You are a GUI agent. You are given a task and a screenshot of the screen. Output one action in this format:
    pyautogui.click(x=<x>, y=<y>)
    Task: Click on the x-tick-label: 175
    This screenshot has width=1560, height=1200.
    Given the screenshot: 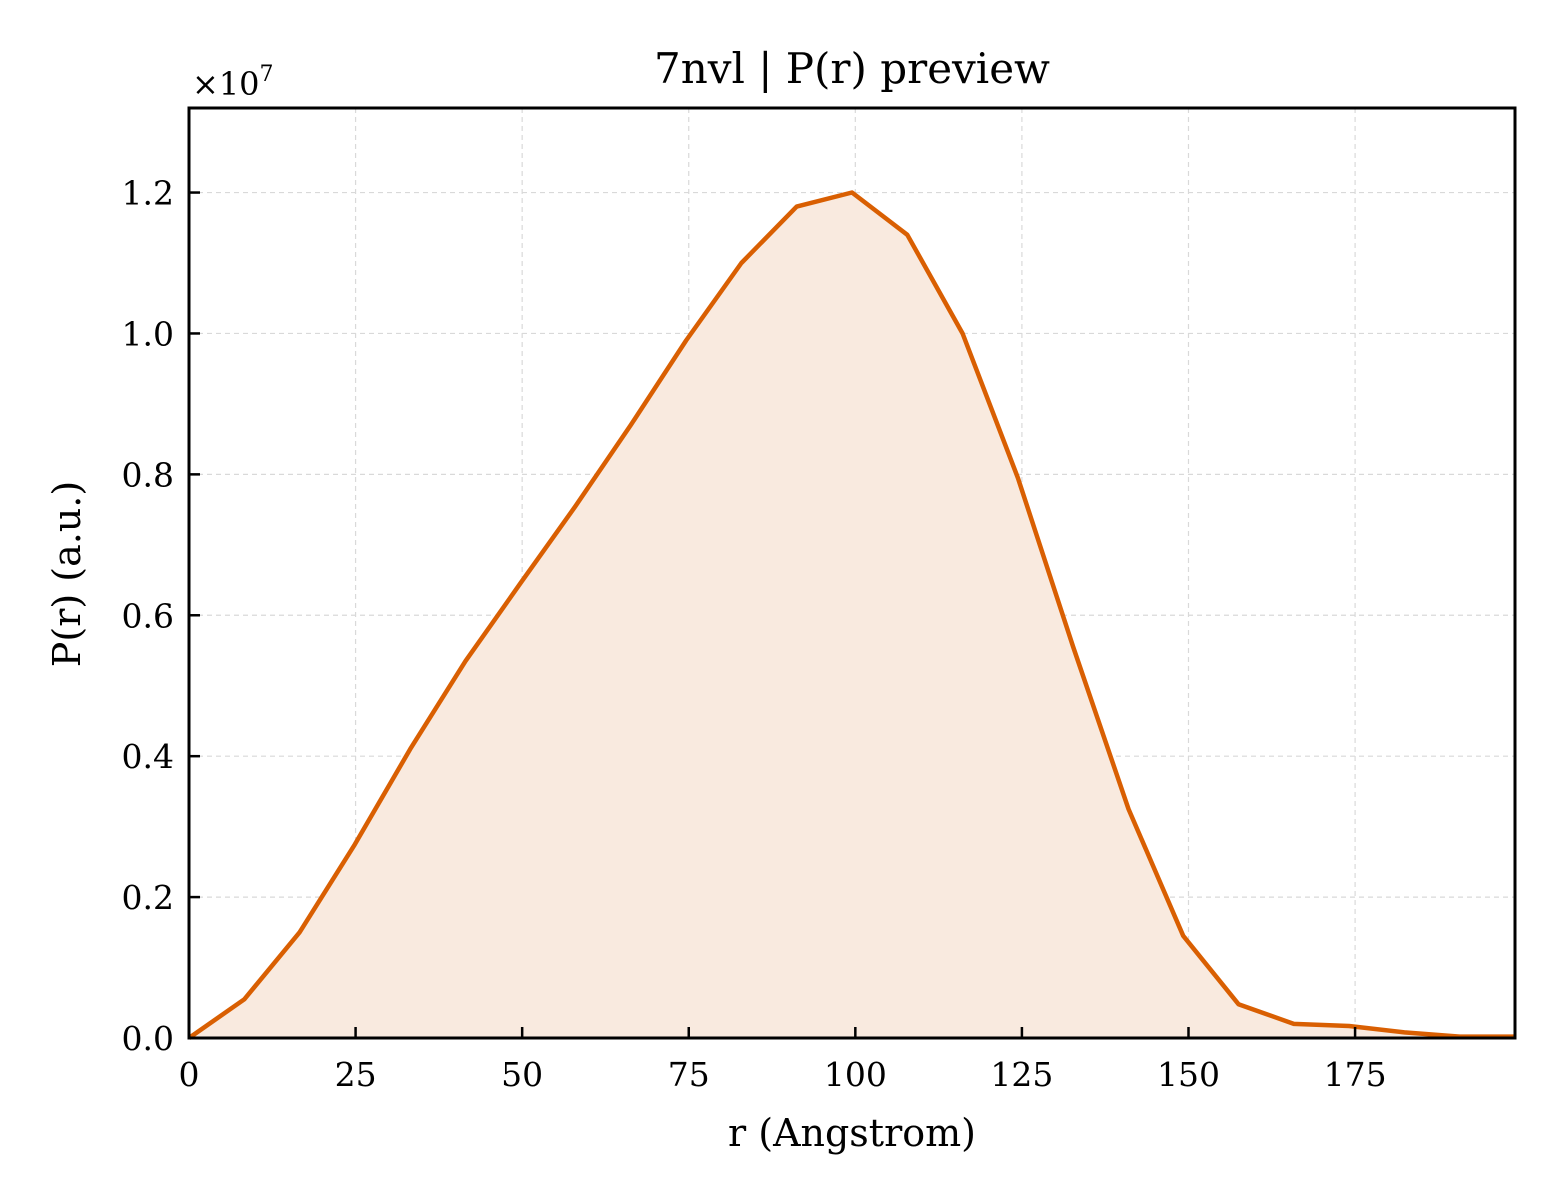 What is the action you would take?
    pyautogui.click(x=1355, y=1074)
    